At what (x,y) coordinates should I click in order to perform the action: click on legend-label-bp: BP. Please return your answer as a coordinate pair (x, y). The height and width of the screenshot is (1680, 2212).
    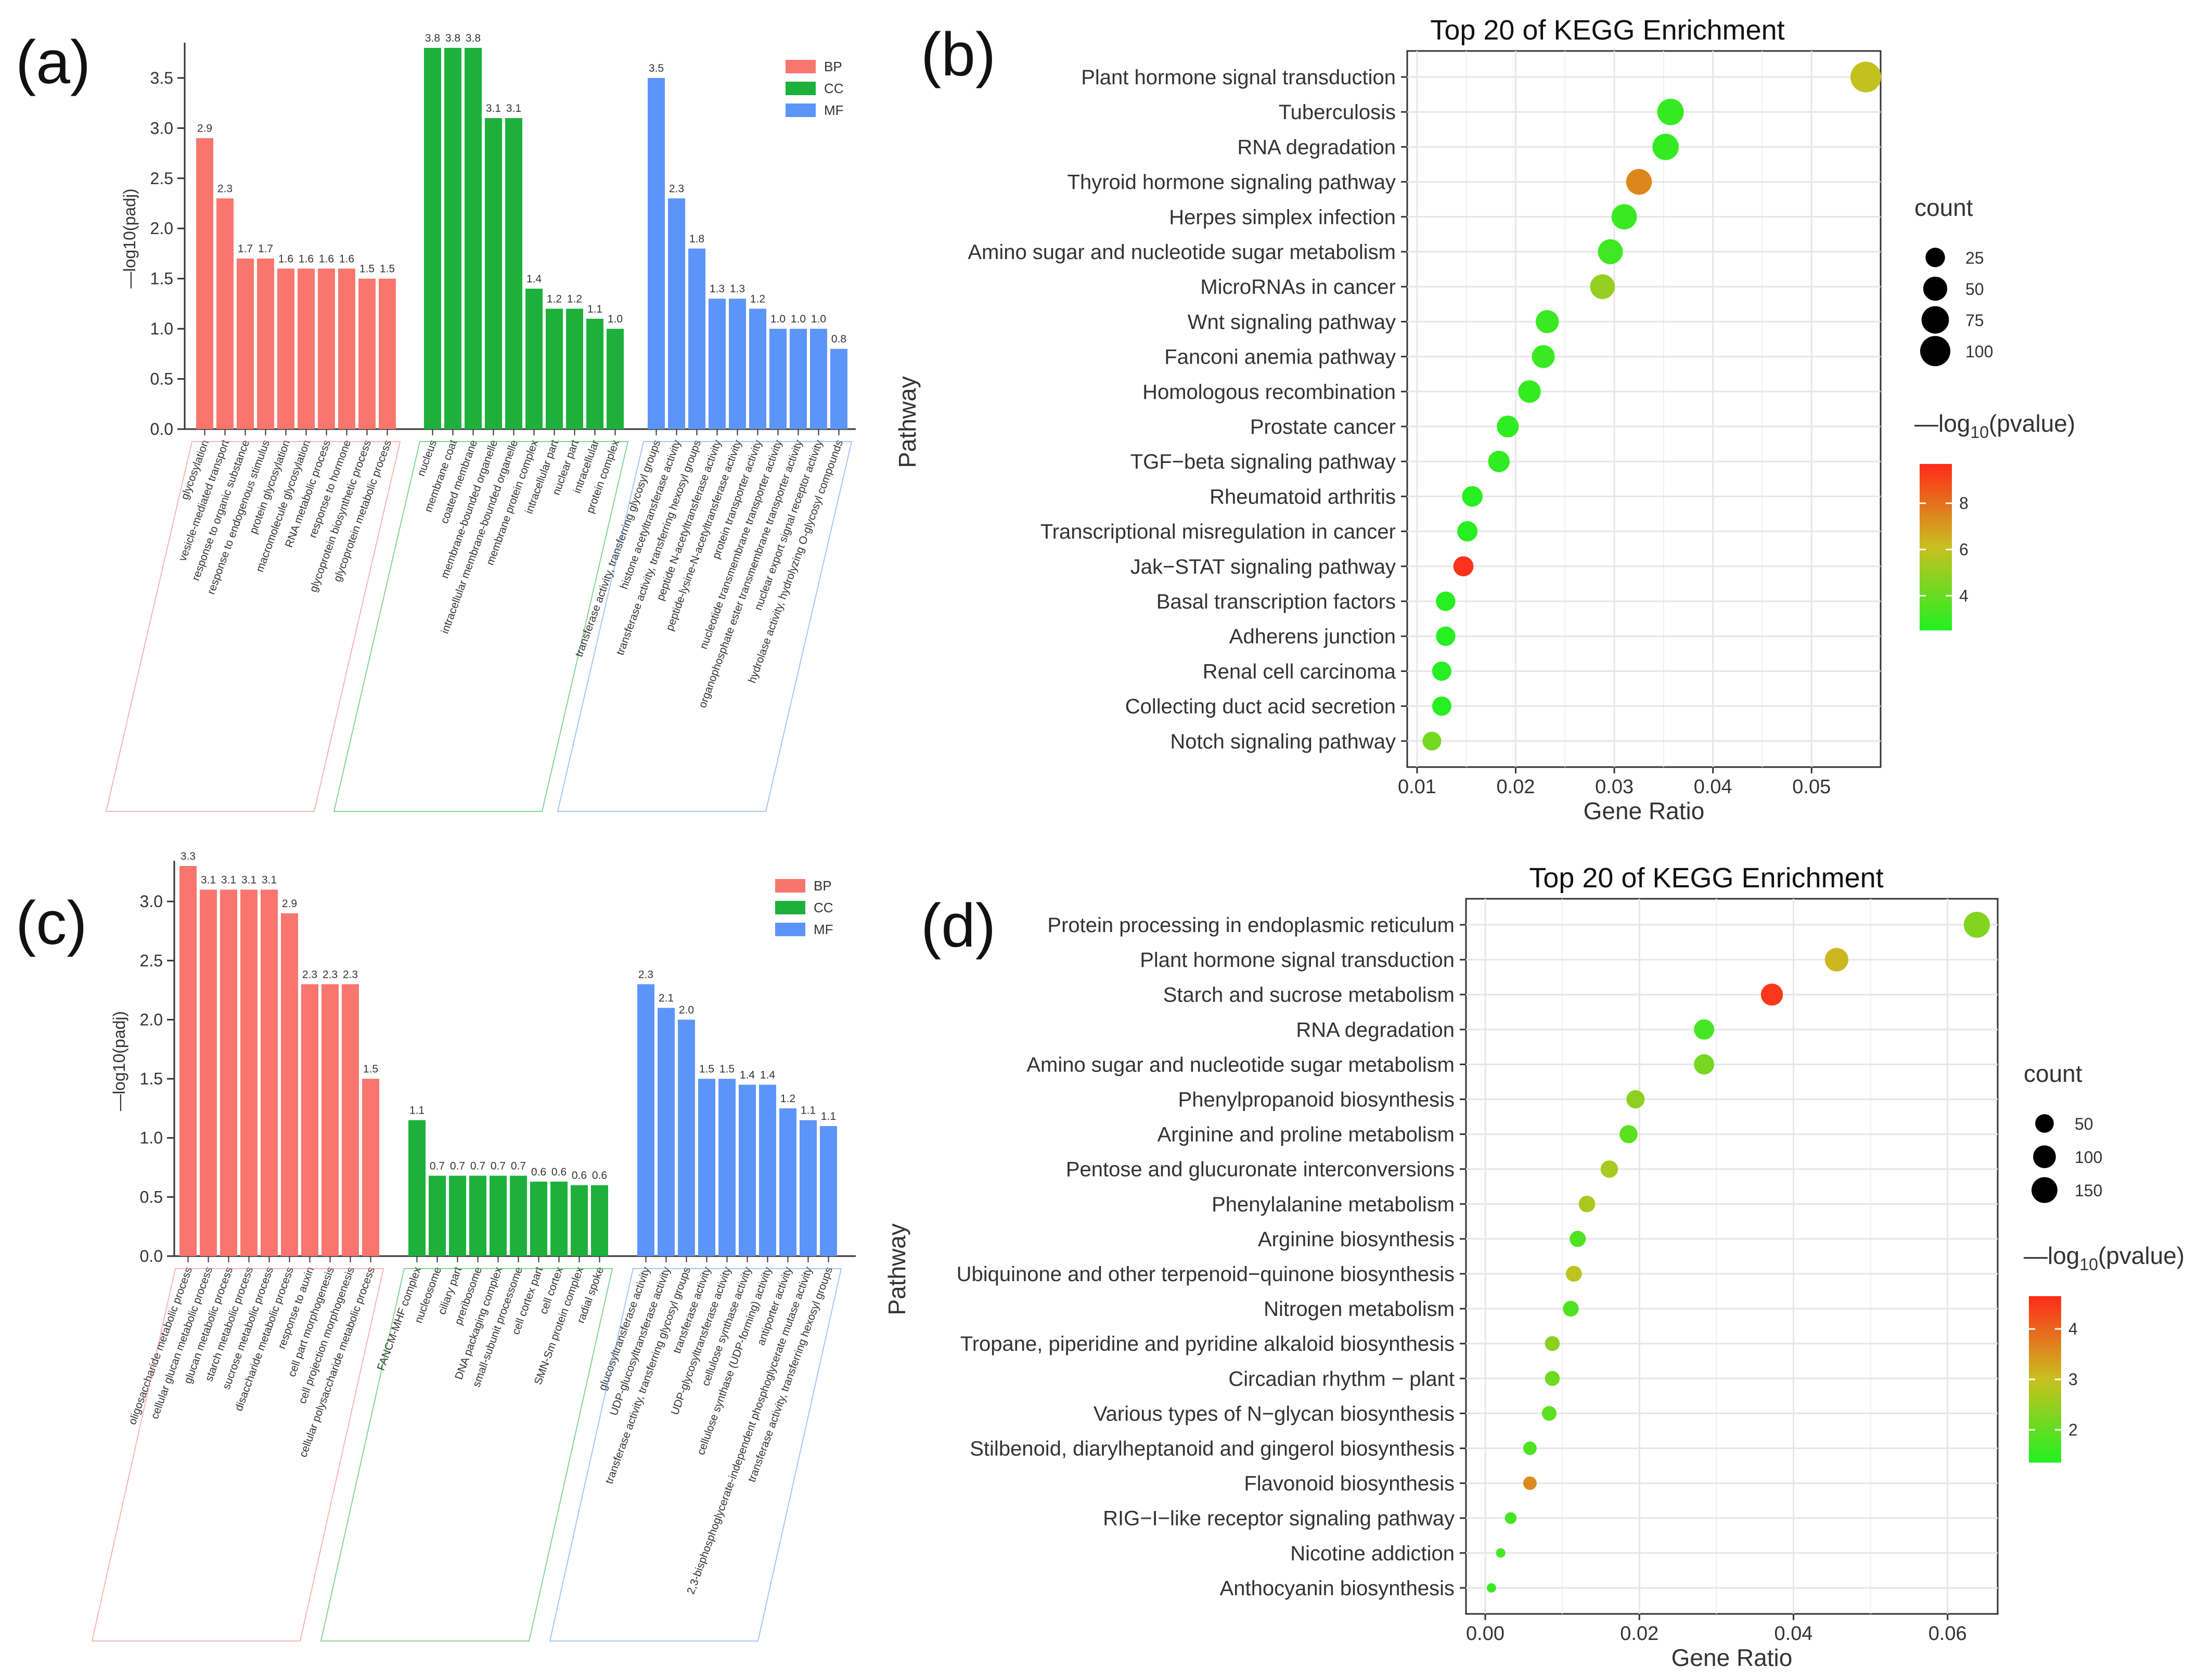
    Looking at the image, I should click on (833, 66).